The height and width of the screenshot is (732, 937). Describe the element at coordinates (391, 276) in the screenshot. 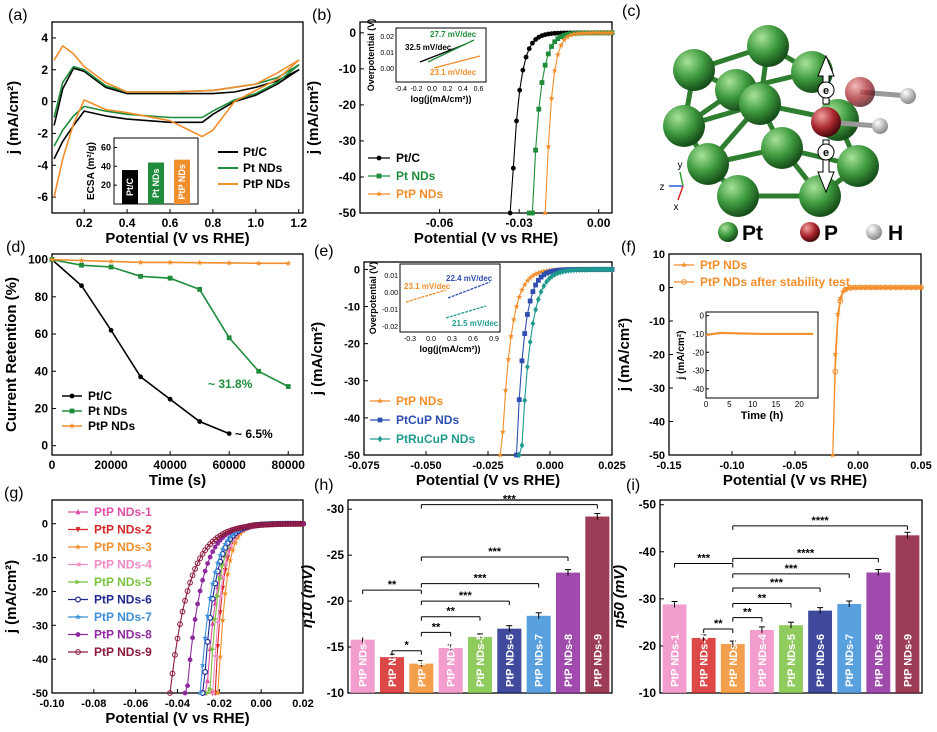

I see `inset-tick-label: 0.01` at that location.